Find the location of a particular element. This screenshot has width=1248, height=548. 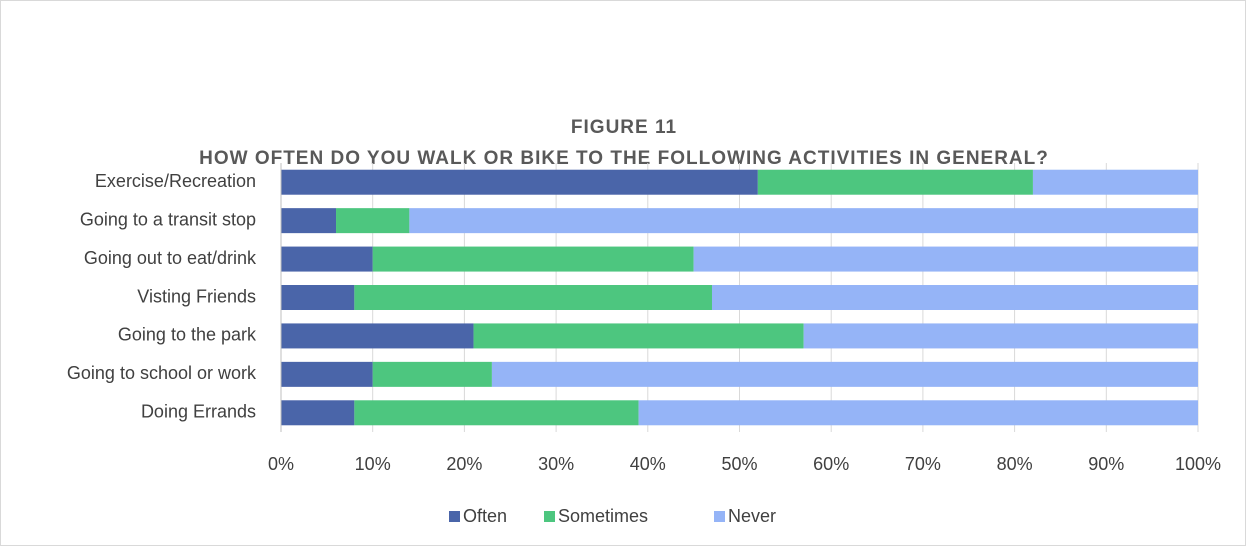

chart-title: FIGURE 11 is located at coordinates (624, 127).